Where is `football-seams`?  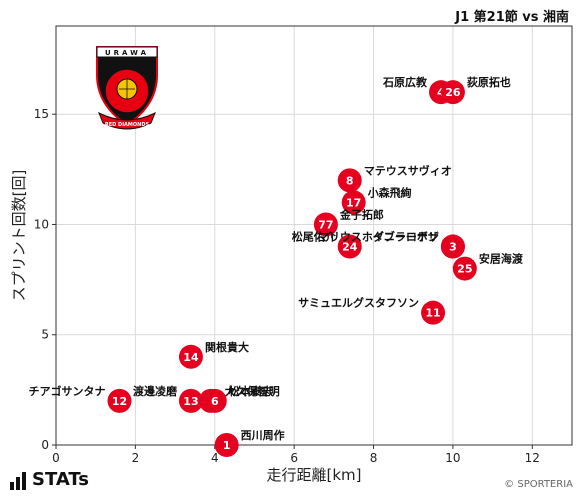 football-seams is located at coordinates (127, 89).